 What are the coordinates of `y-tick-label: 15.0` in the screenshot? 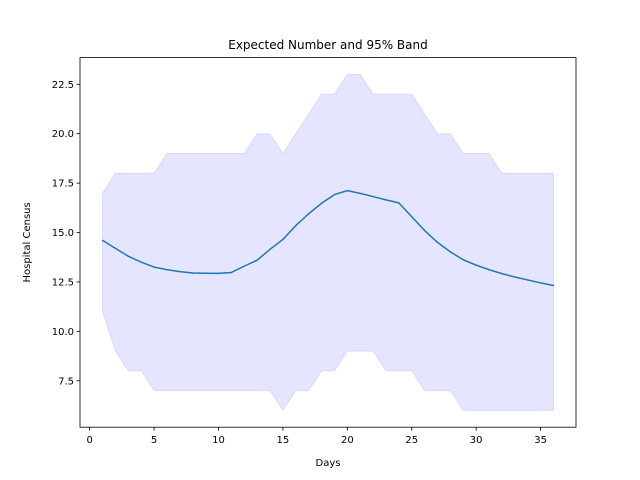 It's located at (63, 233).